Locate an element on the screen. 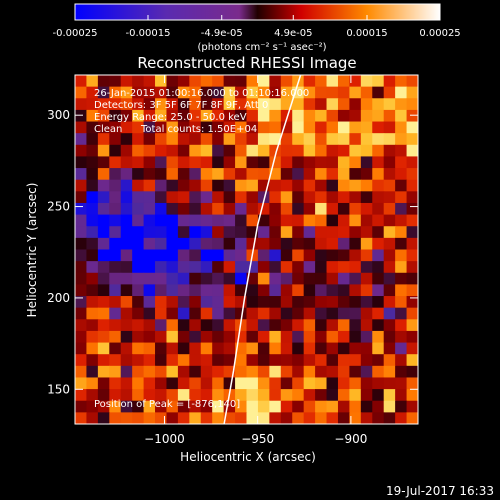 This screenshot has width=500, height=500. x-tick-label: −950 is located at coordinates (257, 439).